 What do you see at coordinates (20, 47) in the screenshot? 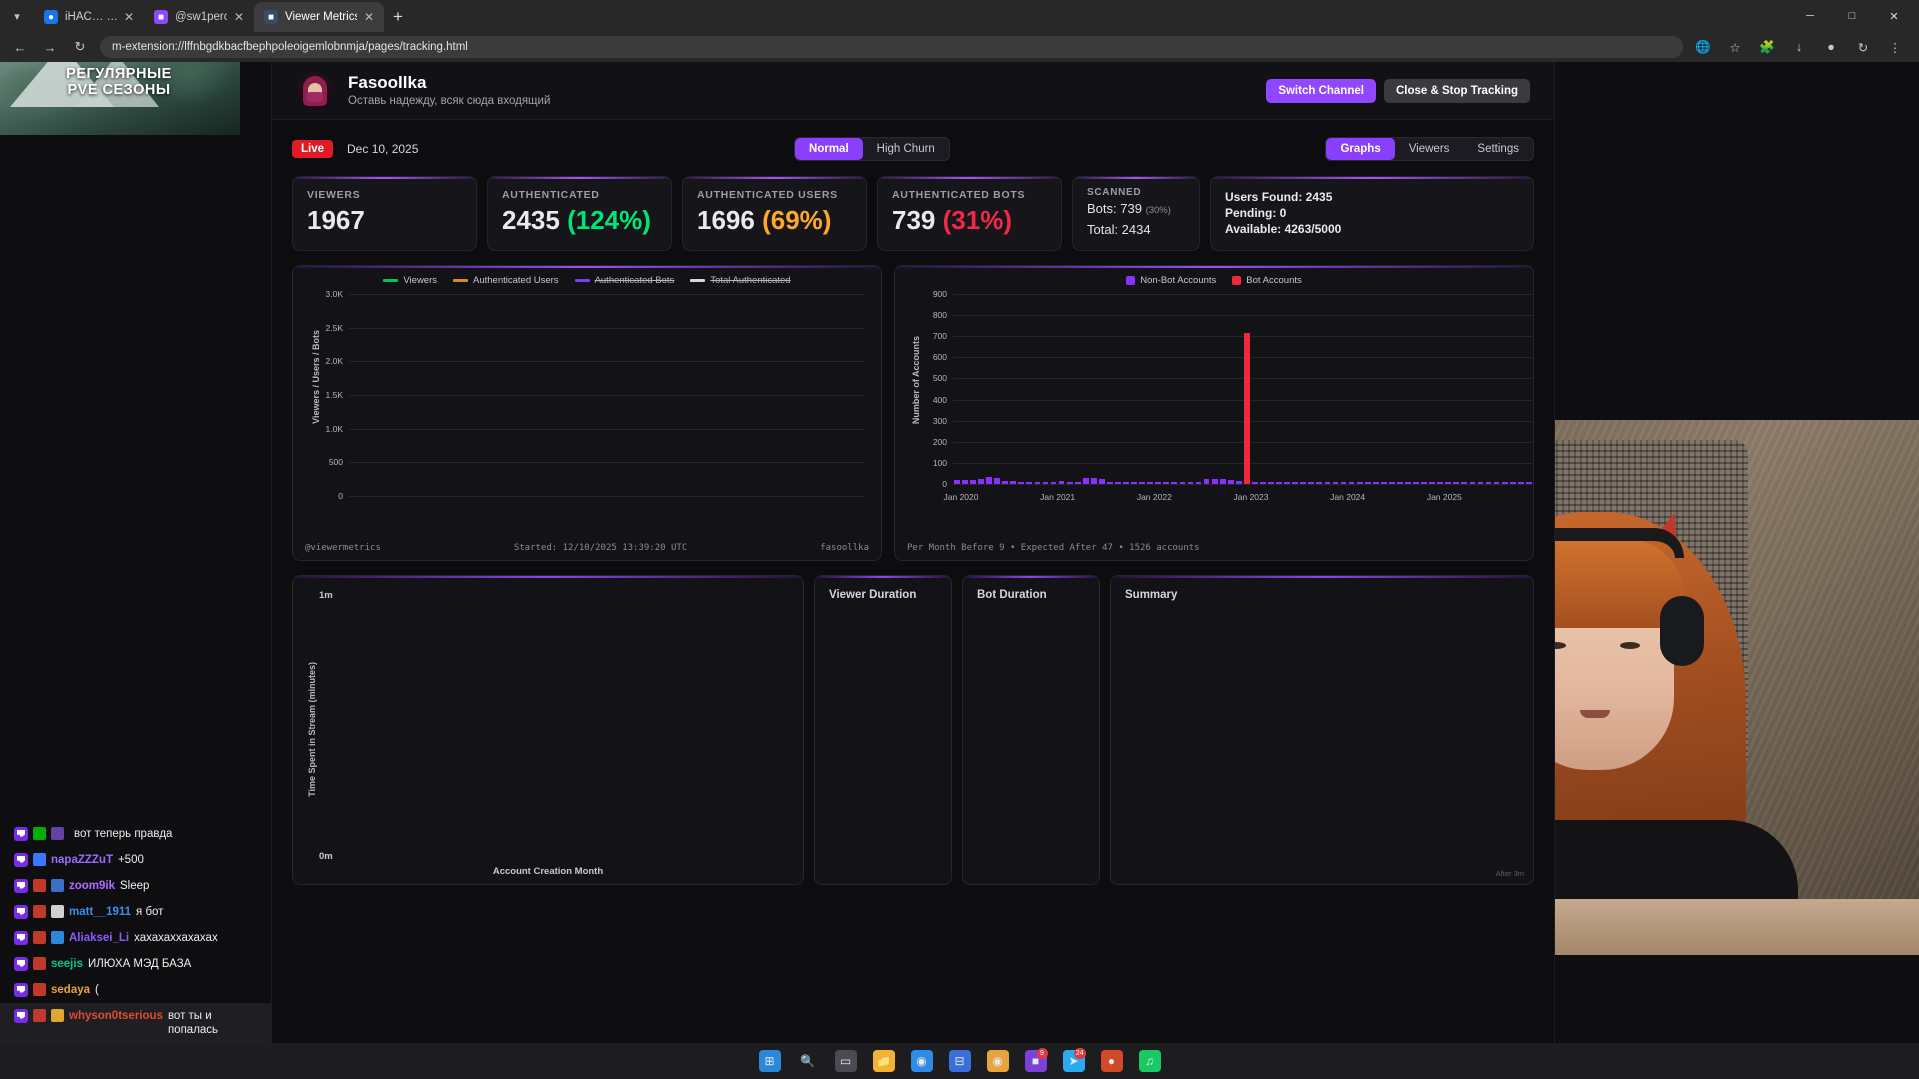
I see `back-icon: ←` at bounding box center [20, 47].